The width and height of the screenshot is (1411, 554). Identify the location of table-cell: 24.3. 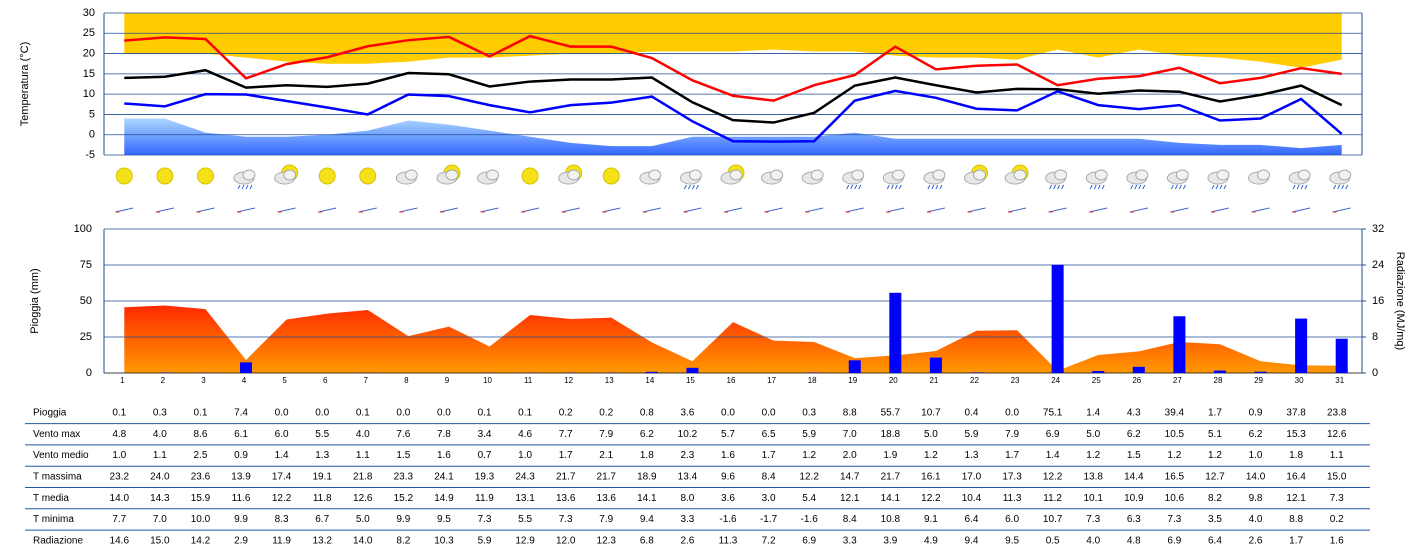
(525, 477).